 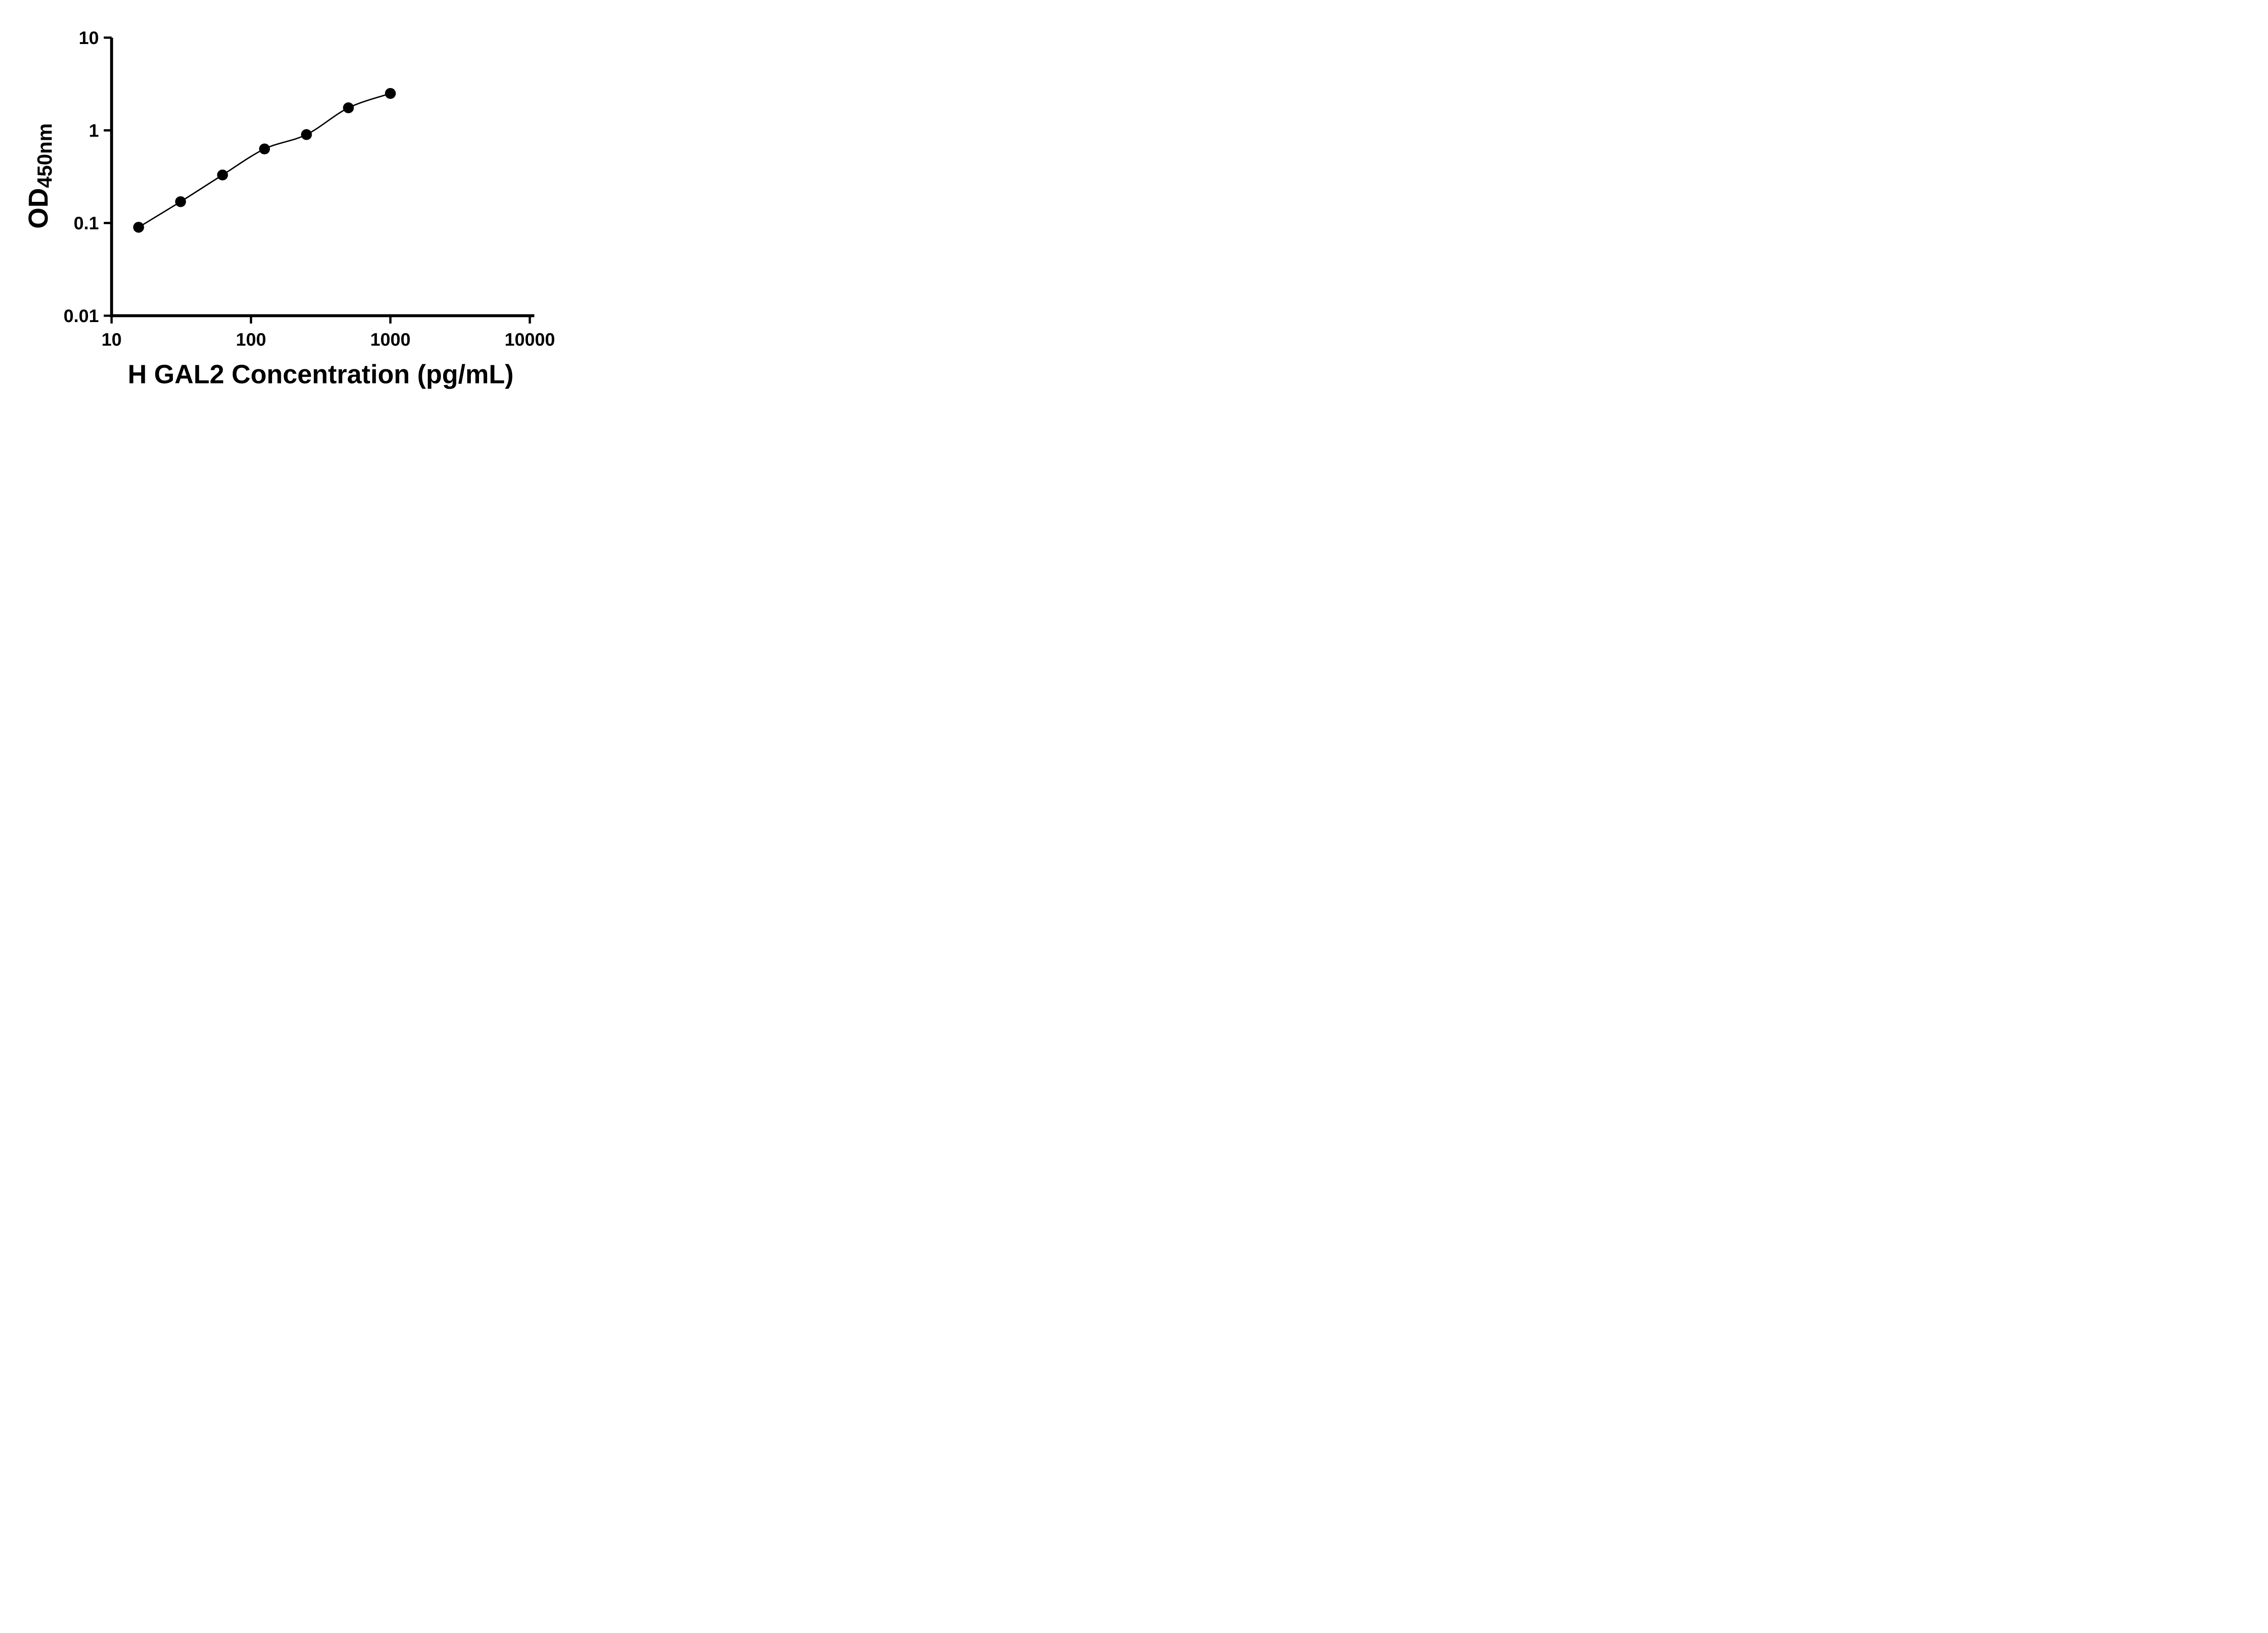 I want to click on y-tick-label: 1, so click(x=94, y=131).